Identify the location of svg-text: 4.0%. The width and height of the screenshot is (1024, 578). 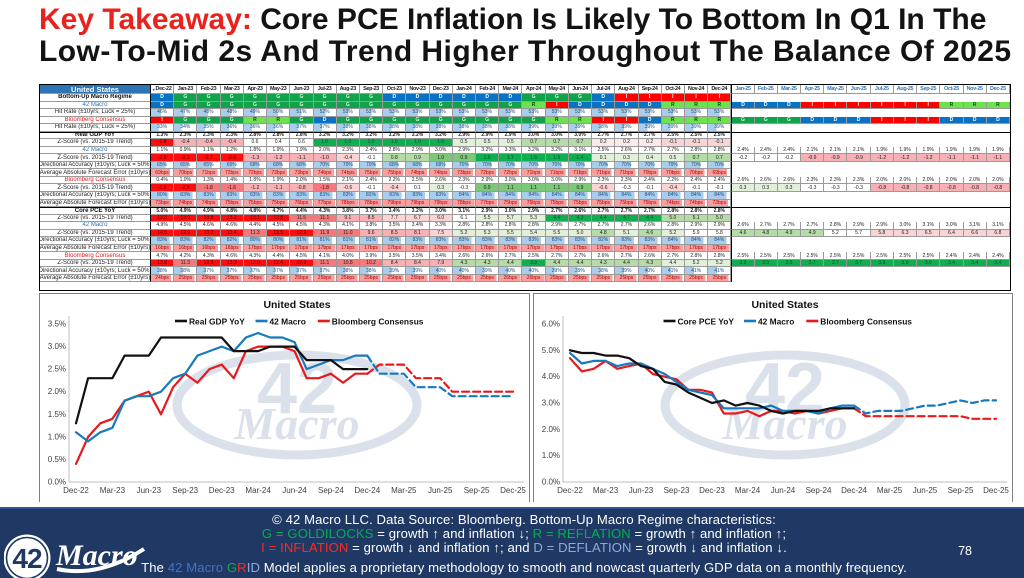
(551, 376).